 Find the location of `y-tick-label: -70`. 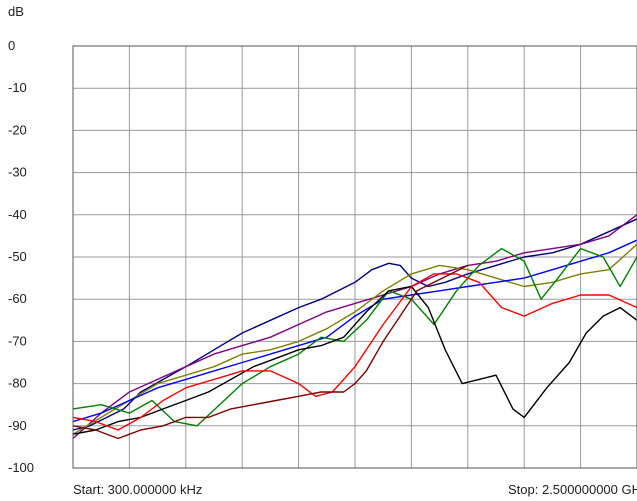

y-tick-label: -70 is located at coordinates (17, 340).